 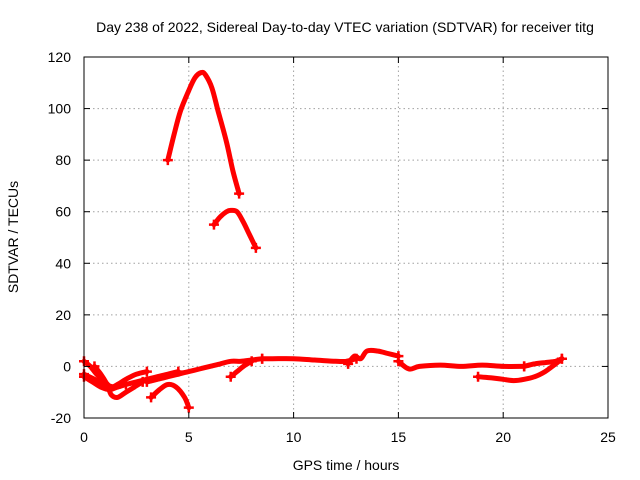 What do you see at coordinates (63, 315) in the screenshot?
I see `y-tick-label: 20` at bounding box center [63, 315].